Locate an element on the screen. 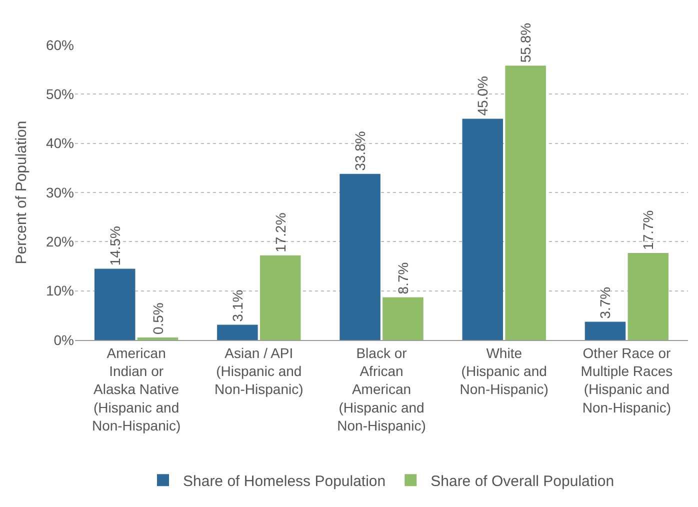  y-tick-label: 10% is located at coordinates (60, 290).